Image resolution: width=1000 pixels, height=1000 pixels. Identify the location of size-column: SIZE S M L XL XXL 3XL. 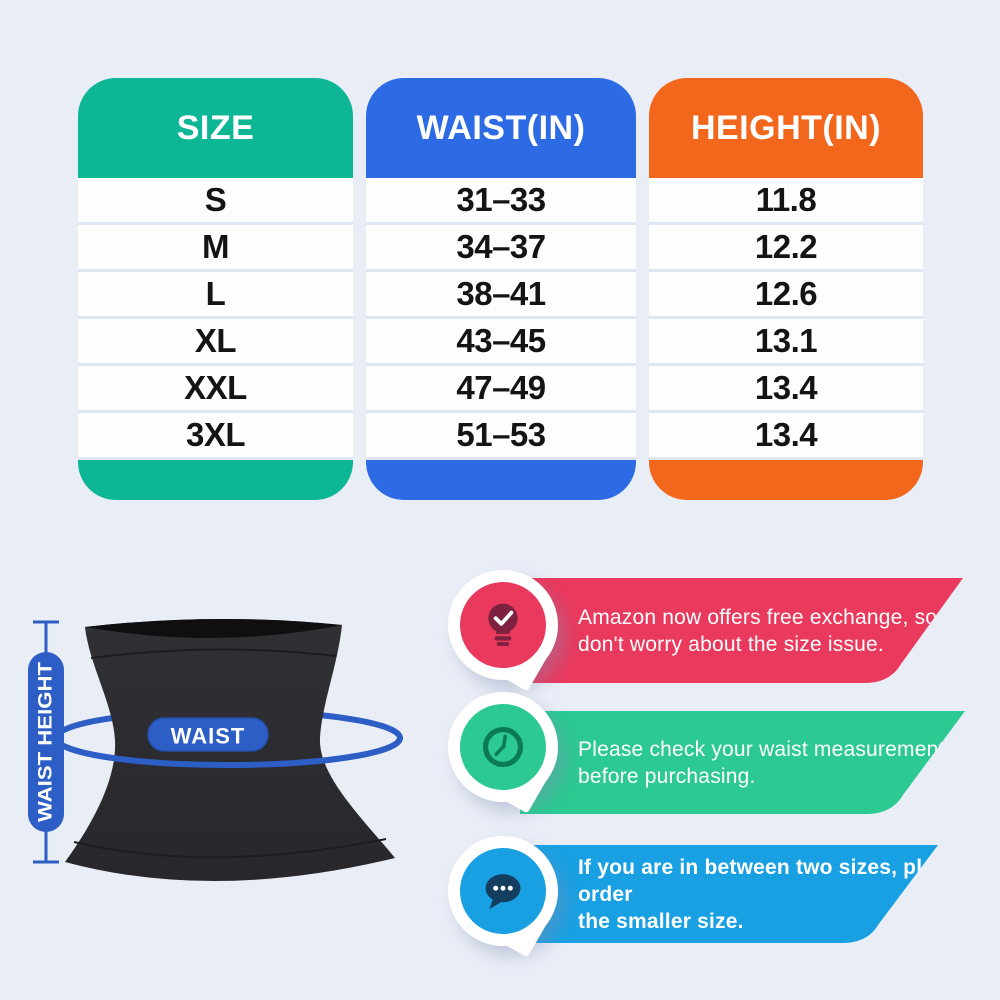
(215, 289).